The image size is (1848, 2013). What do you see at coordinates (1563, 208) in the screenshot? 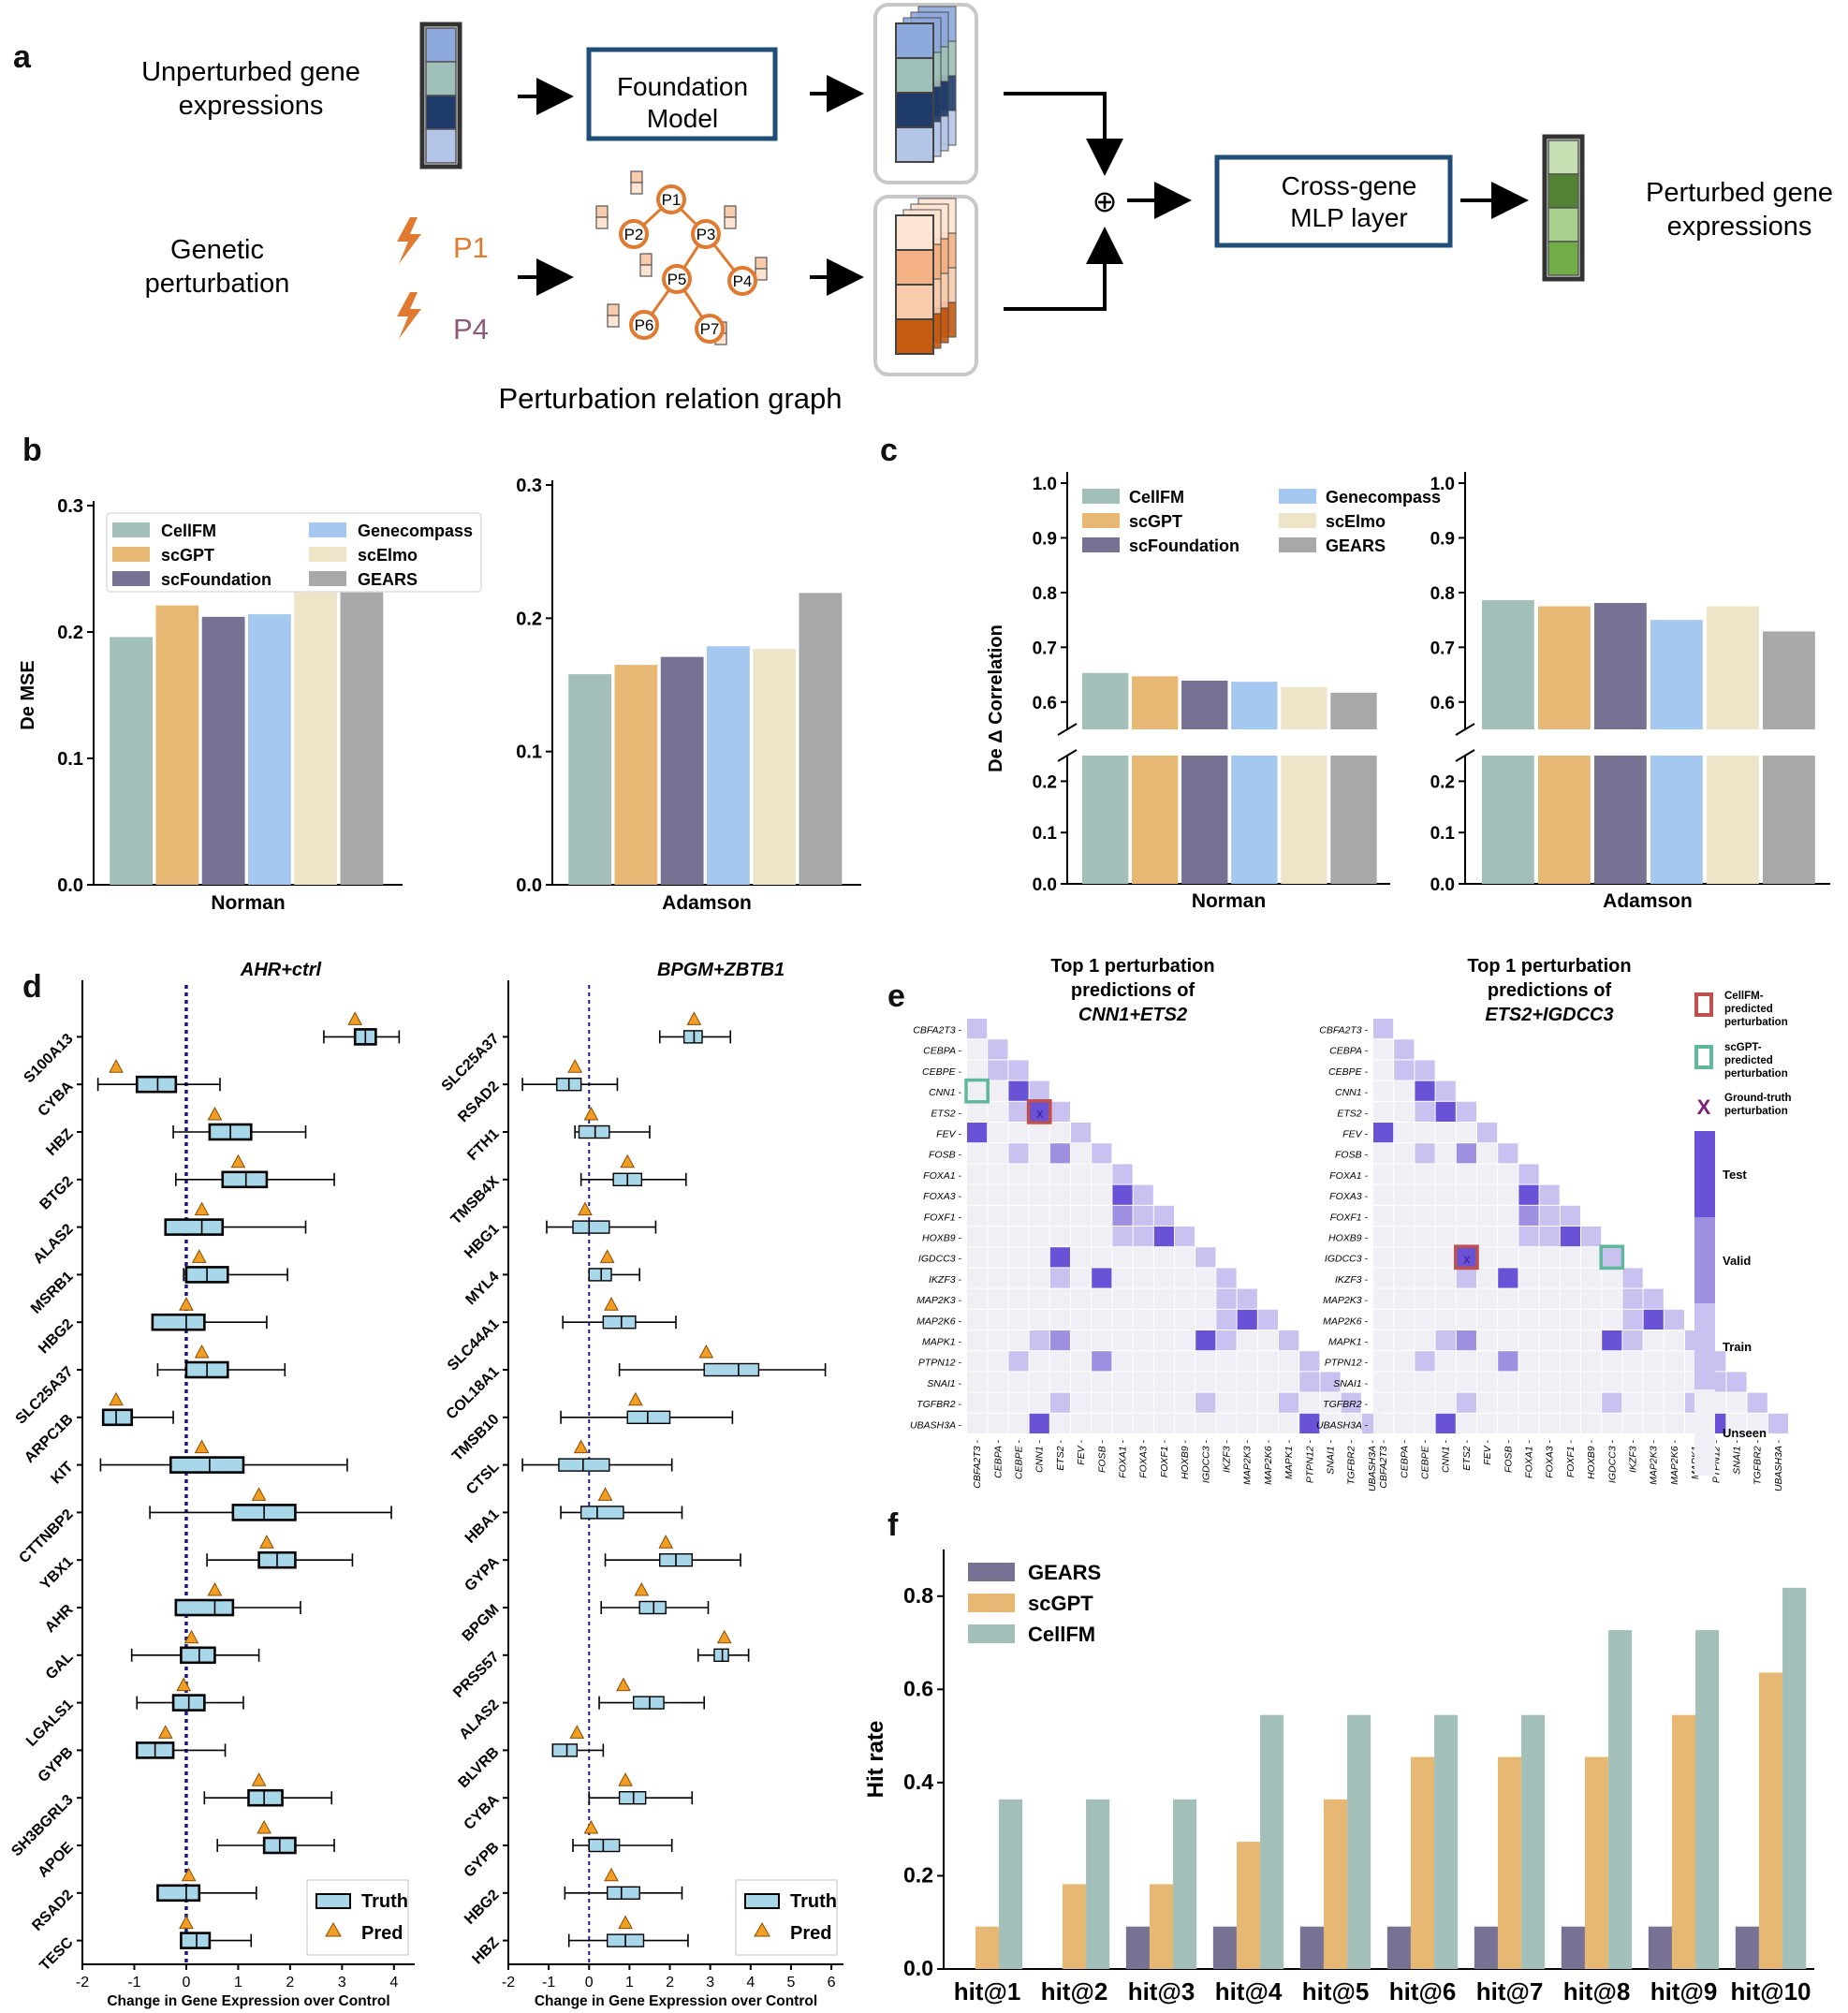
I see `output-frame` at bounding box center [1563, 208].